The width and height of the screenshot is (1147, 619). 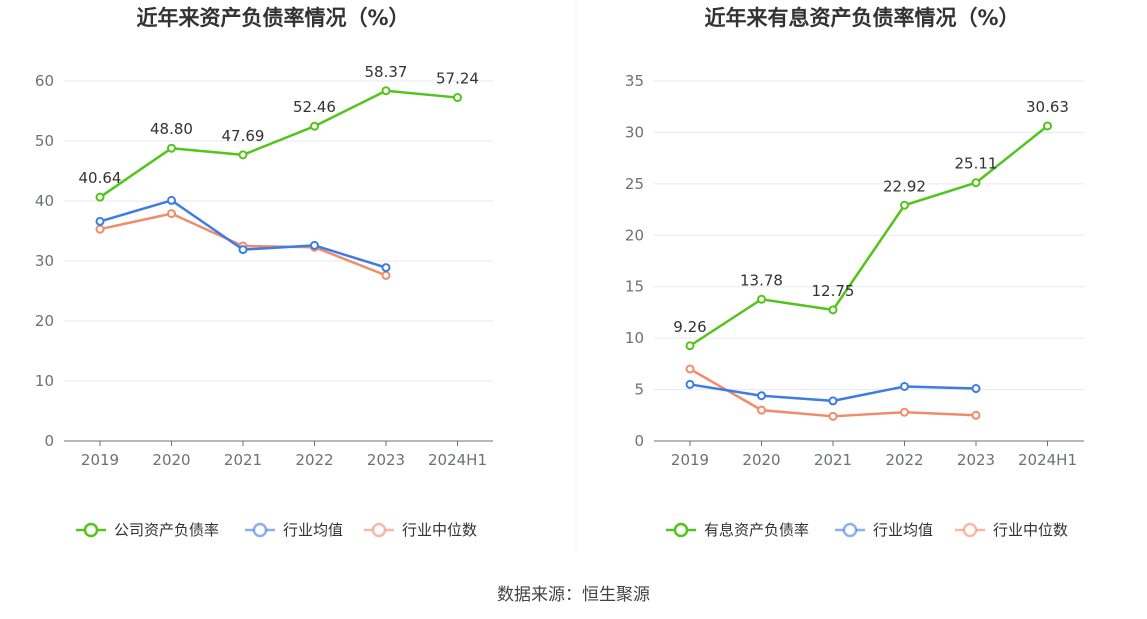 I want to click on data-label: 12.75, so click(x=833, y=291).